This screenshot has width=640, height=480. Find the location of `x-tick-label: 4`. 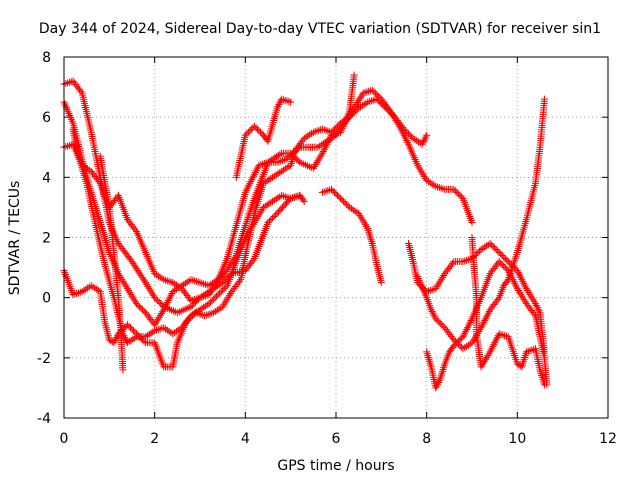

x-tick-label: 4 is located at coordinates (245, 439).